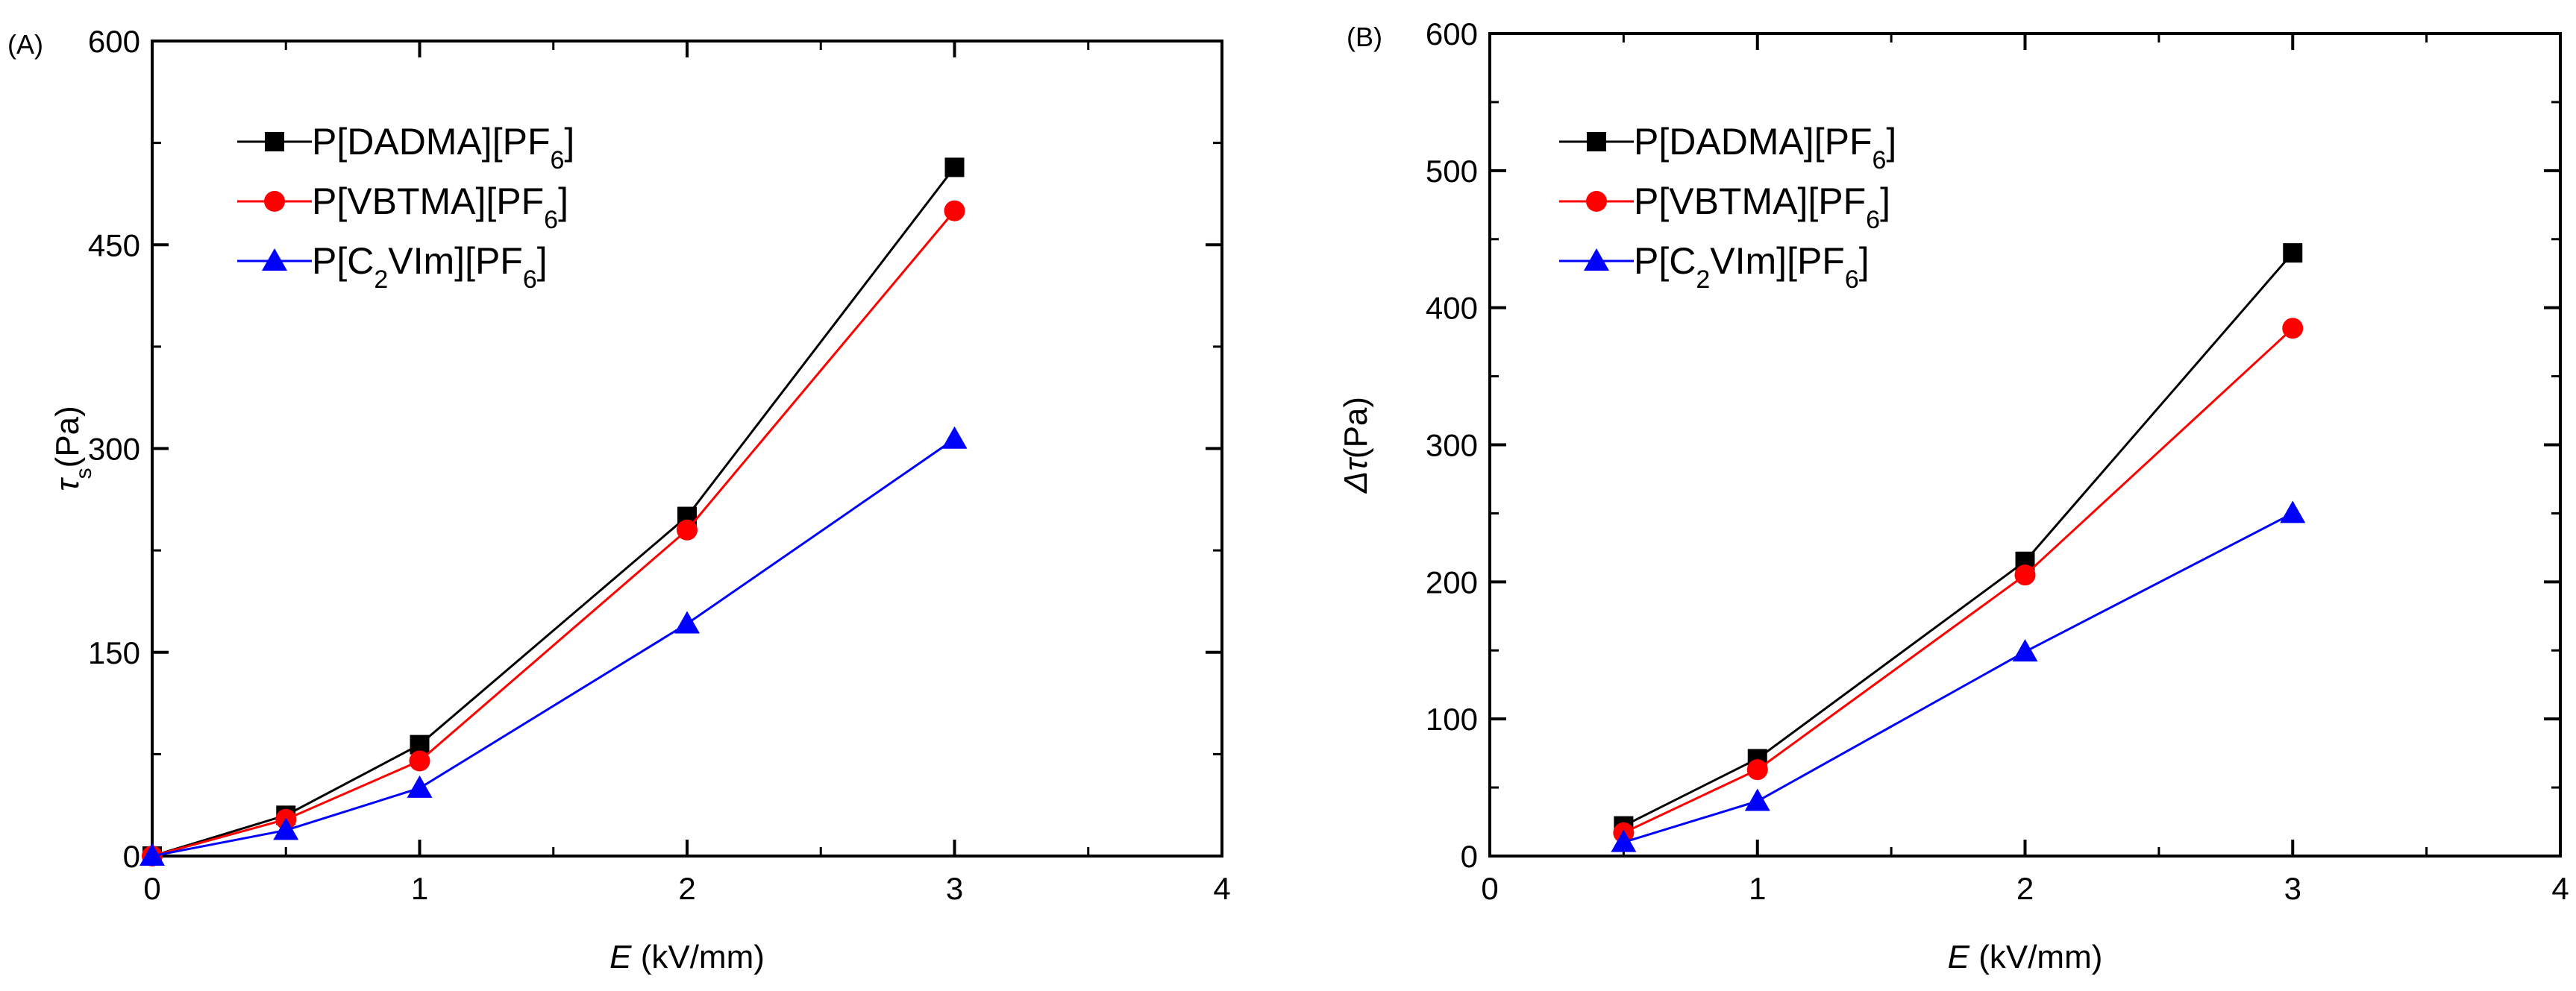 The image size is (2576, 991). What do you see at coordinates (1765, 148) in the screenshot?
I see `legend-label: P[DADMA][PF6]` at bounding box center [1765, 148].